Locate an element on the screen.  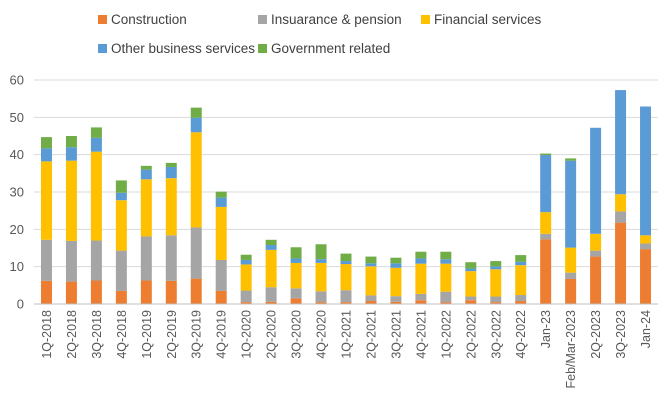
x-tick-label: 3Q-2020 is located at coordinates (297, 334).